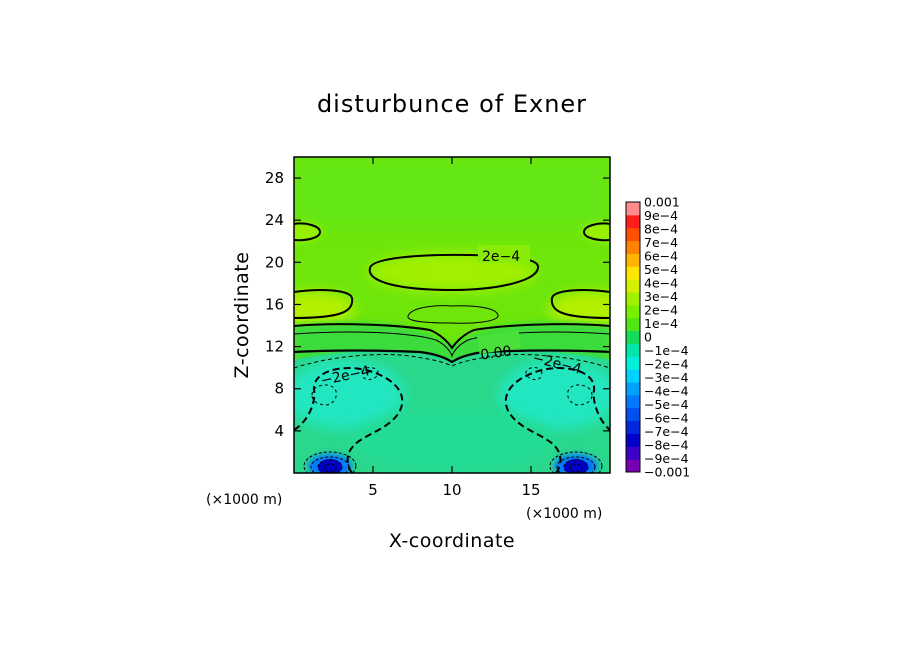 This screenshot has width=904, height=654. Describe the element at coordinates (244, 500) in the screenshot. I see `y-axis-unit: (×1000 m)` at that location.